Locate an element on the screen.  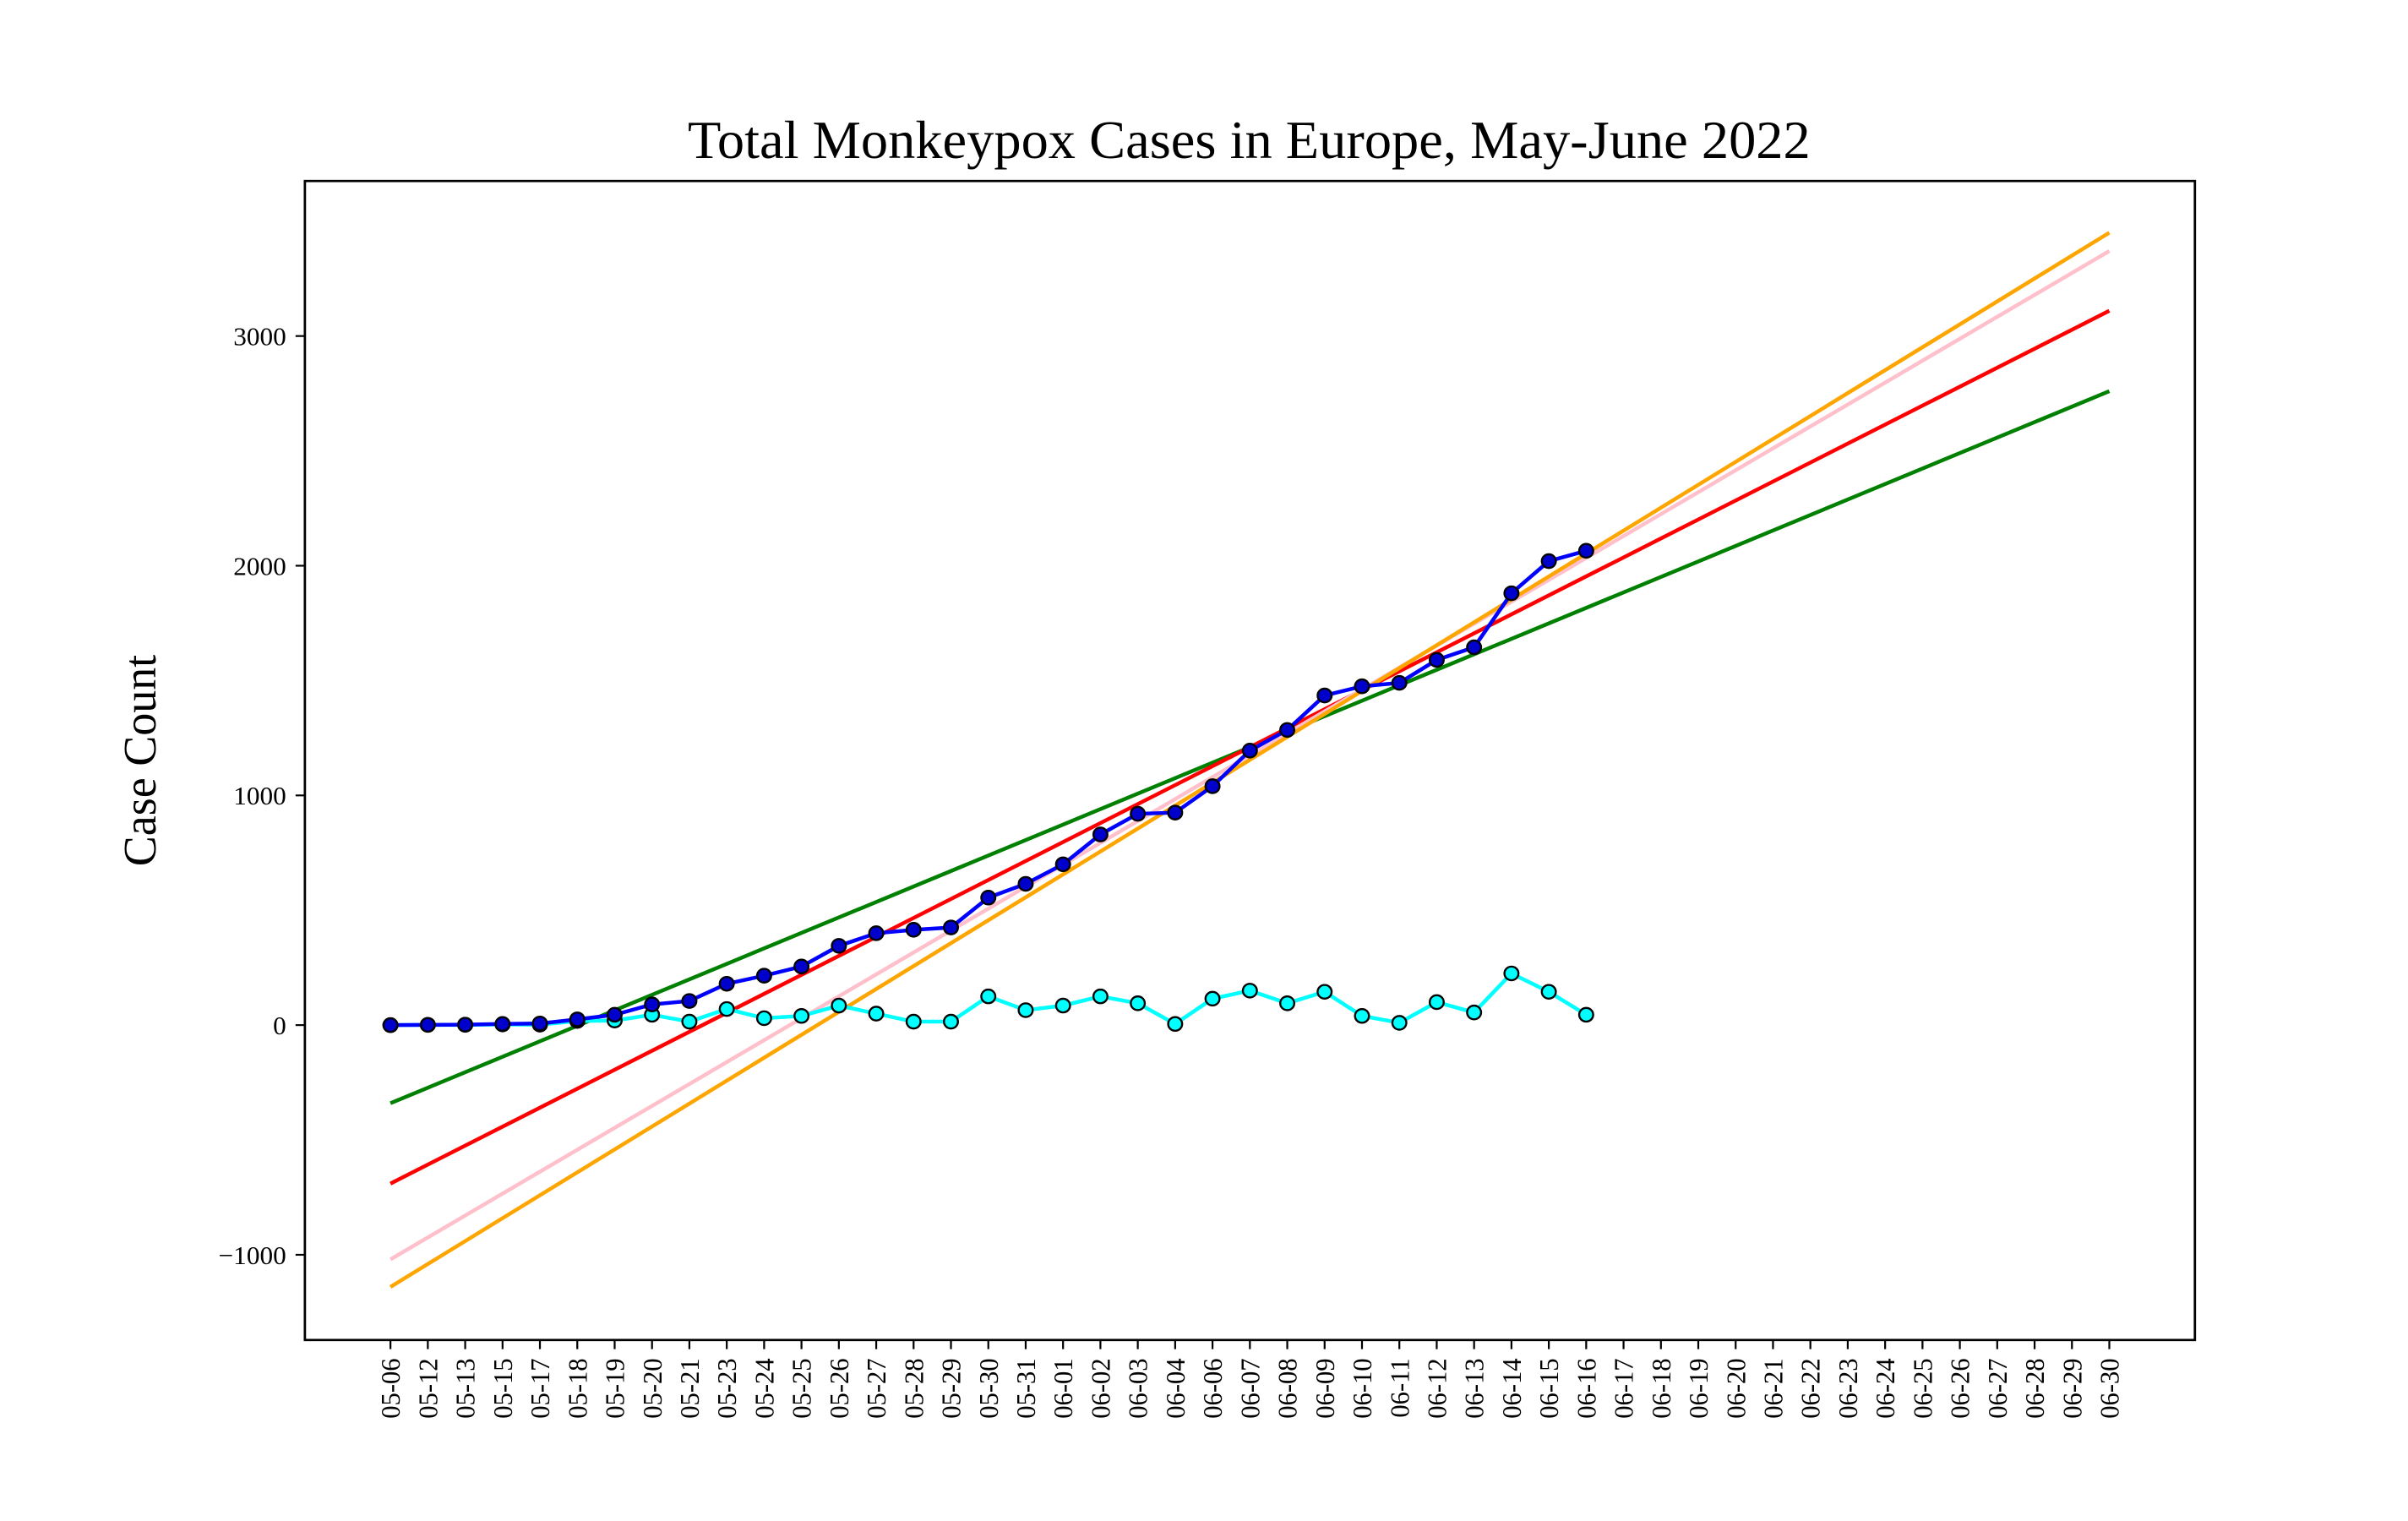
x-tick-label: 05-24 is located at coordinates (764, 1388).